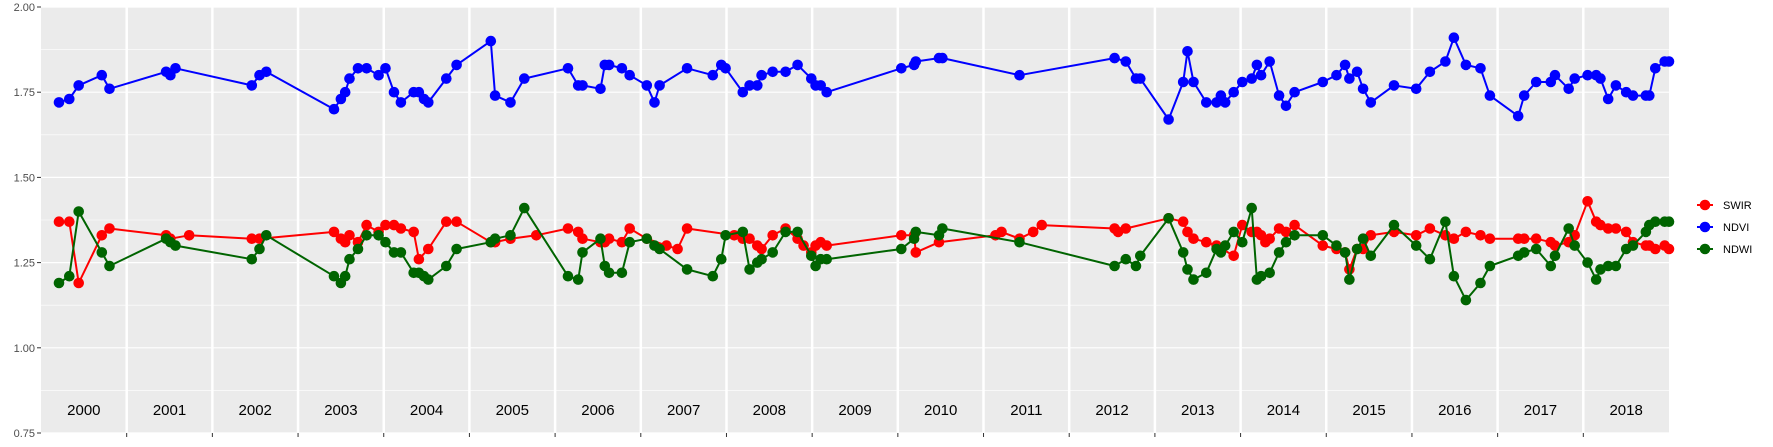  Describe the element at coordinates (169, 410) in the screenshot. I see `year-label: 2001` at that location.